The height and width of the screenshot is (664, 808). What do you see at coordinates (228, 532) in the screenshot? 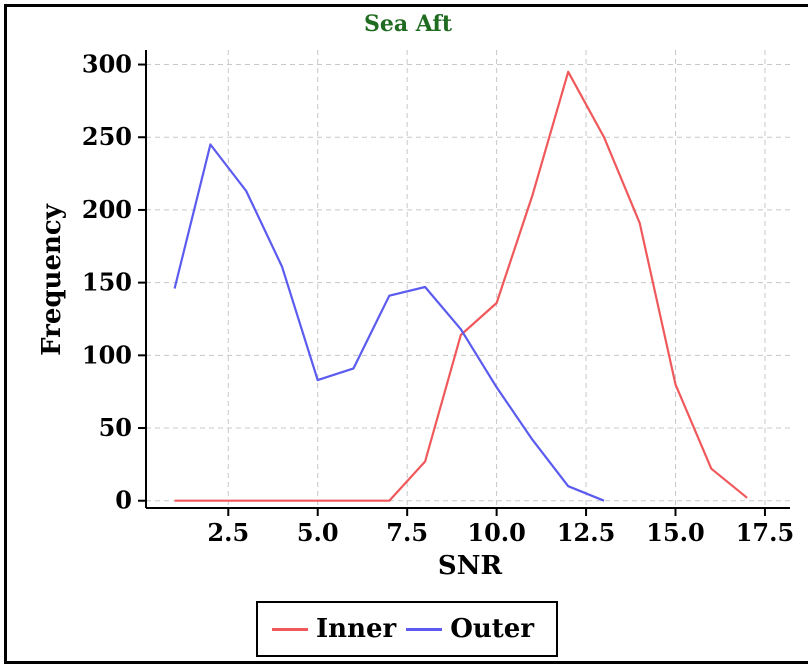
I see `x-tick-label: 2.5` at bounding box center [228, 532].